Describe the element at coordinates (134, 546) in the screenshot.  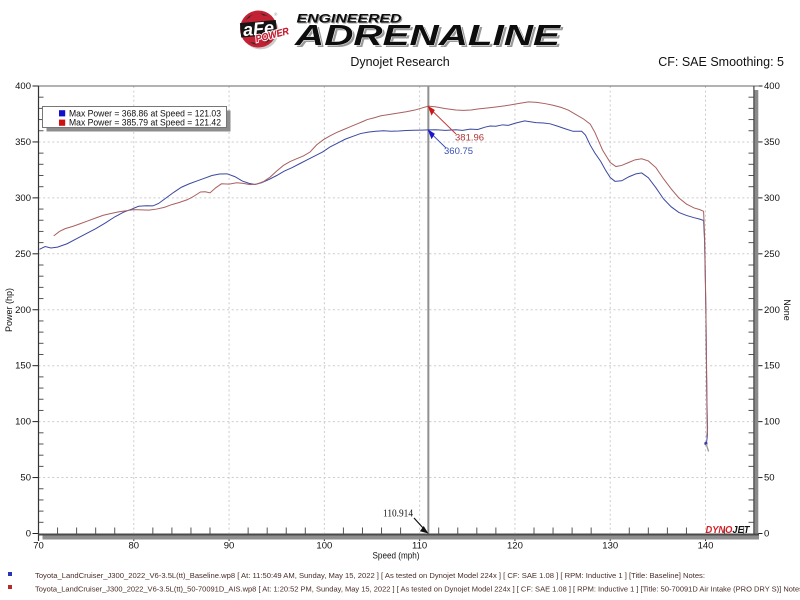
I see `svg-text: 80` at that location.